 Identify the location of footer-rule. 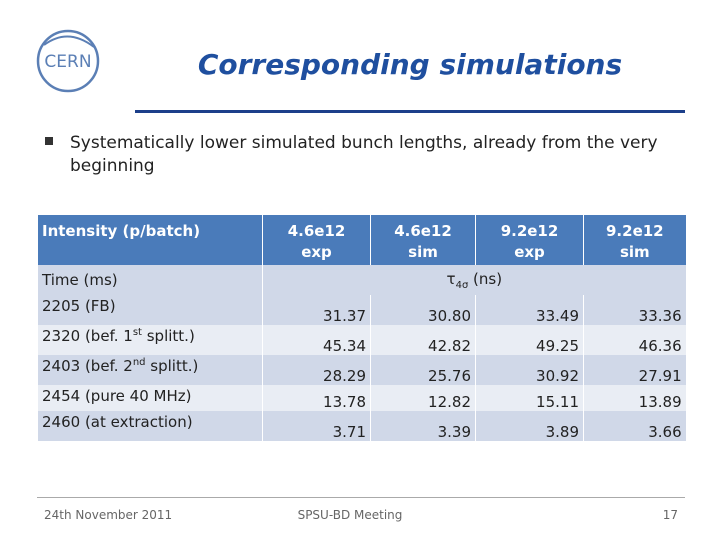
(361, 497).